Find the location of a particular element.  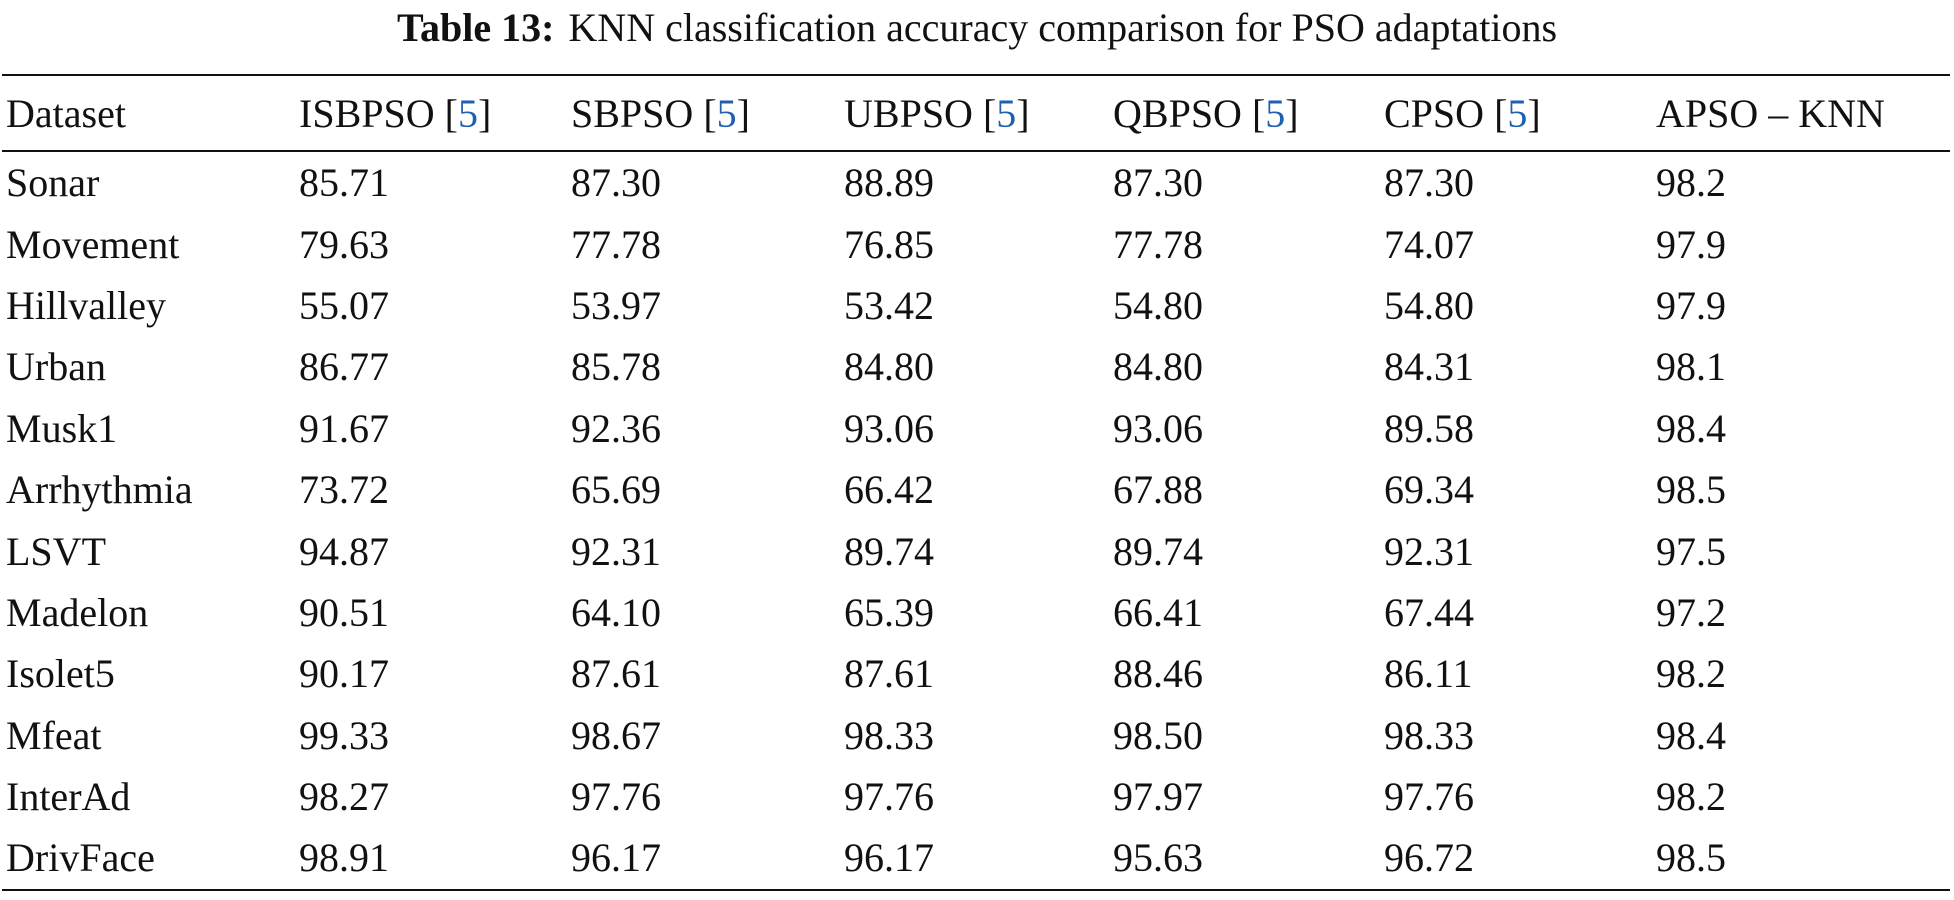

accuracy-cell: 89.58 is located at coordinates (1429, 428).